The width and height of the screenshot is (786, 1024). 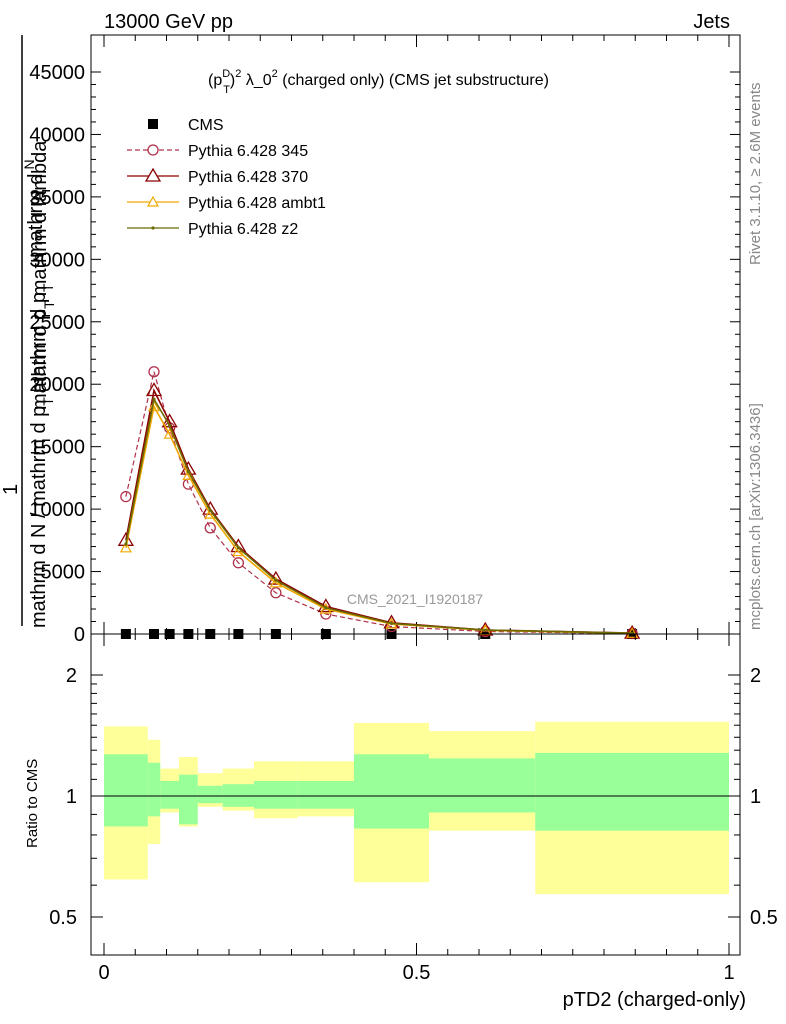 What do you see at coordinates (57, 385) in the screenshot?
I see `main-y-tick-label: 20000` at bounding box center [57, 385].